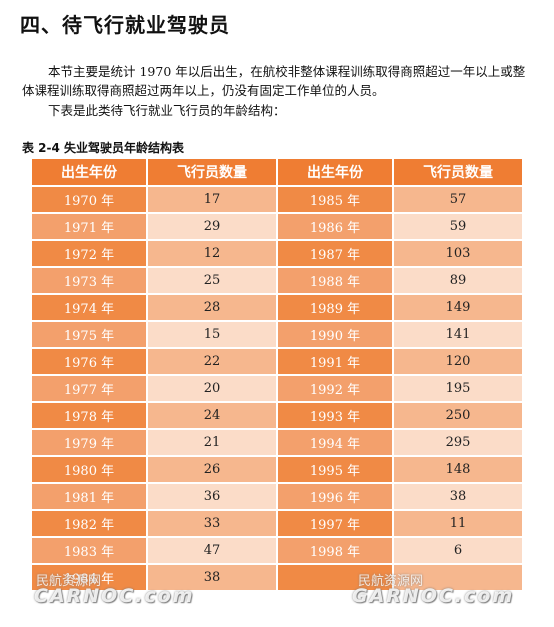 The image size is (554, 627). I want to click on birth-year-cell: 1986 年, so click(335, 226).